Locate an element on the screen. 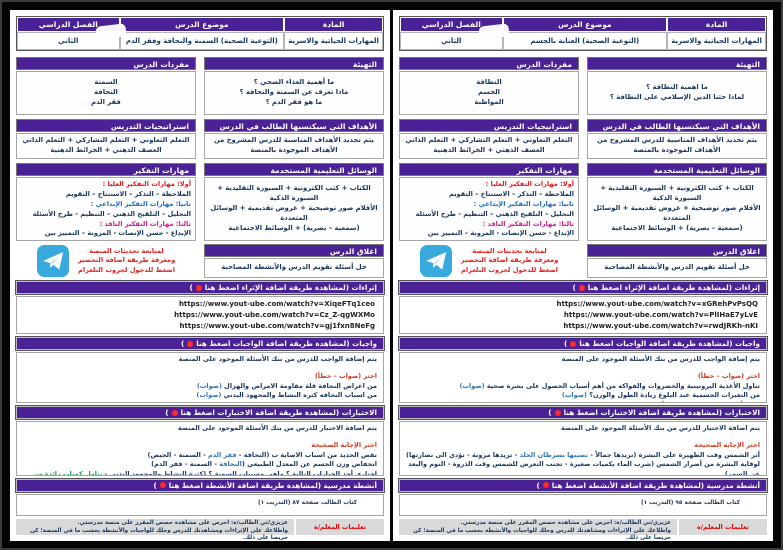 This screenshot has height=550, width=783. question-text: انخفاض وزن الجسم عن المعدل الطبيعي ( is located at coordinates (309, 464).